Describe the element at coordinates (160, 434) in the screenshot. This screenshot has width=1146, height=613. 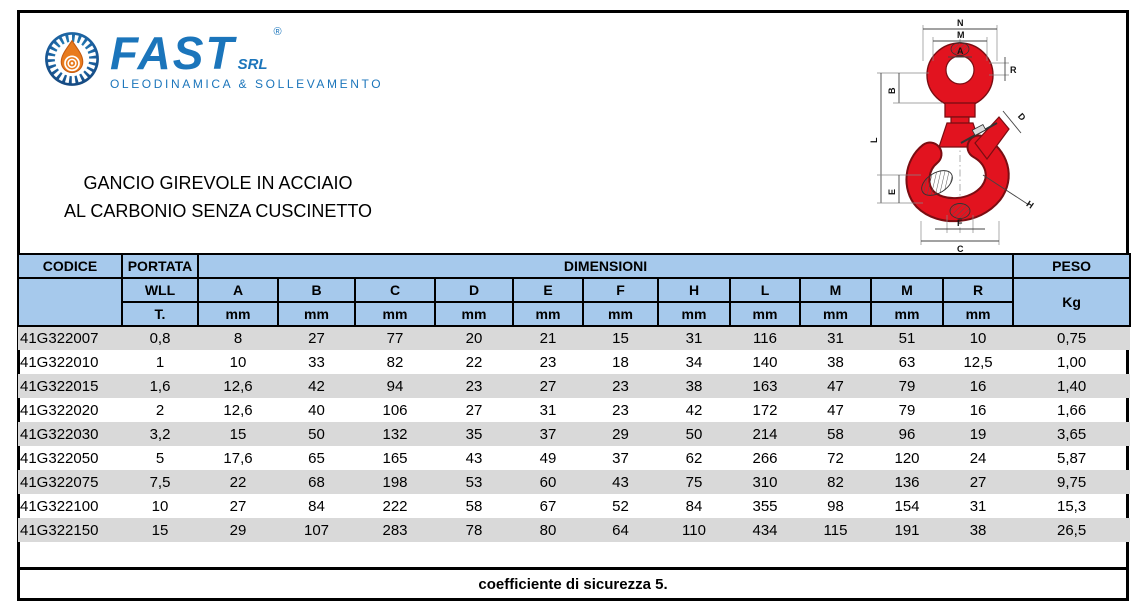
I see `cell-wll: 3,2` at that location.